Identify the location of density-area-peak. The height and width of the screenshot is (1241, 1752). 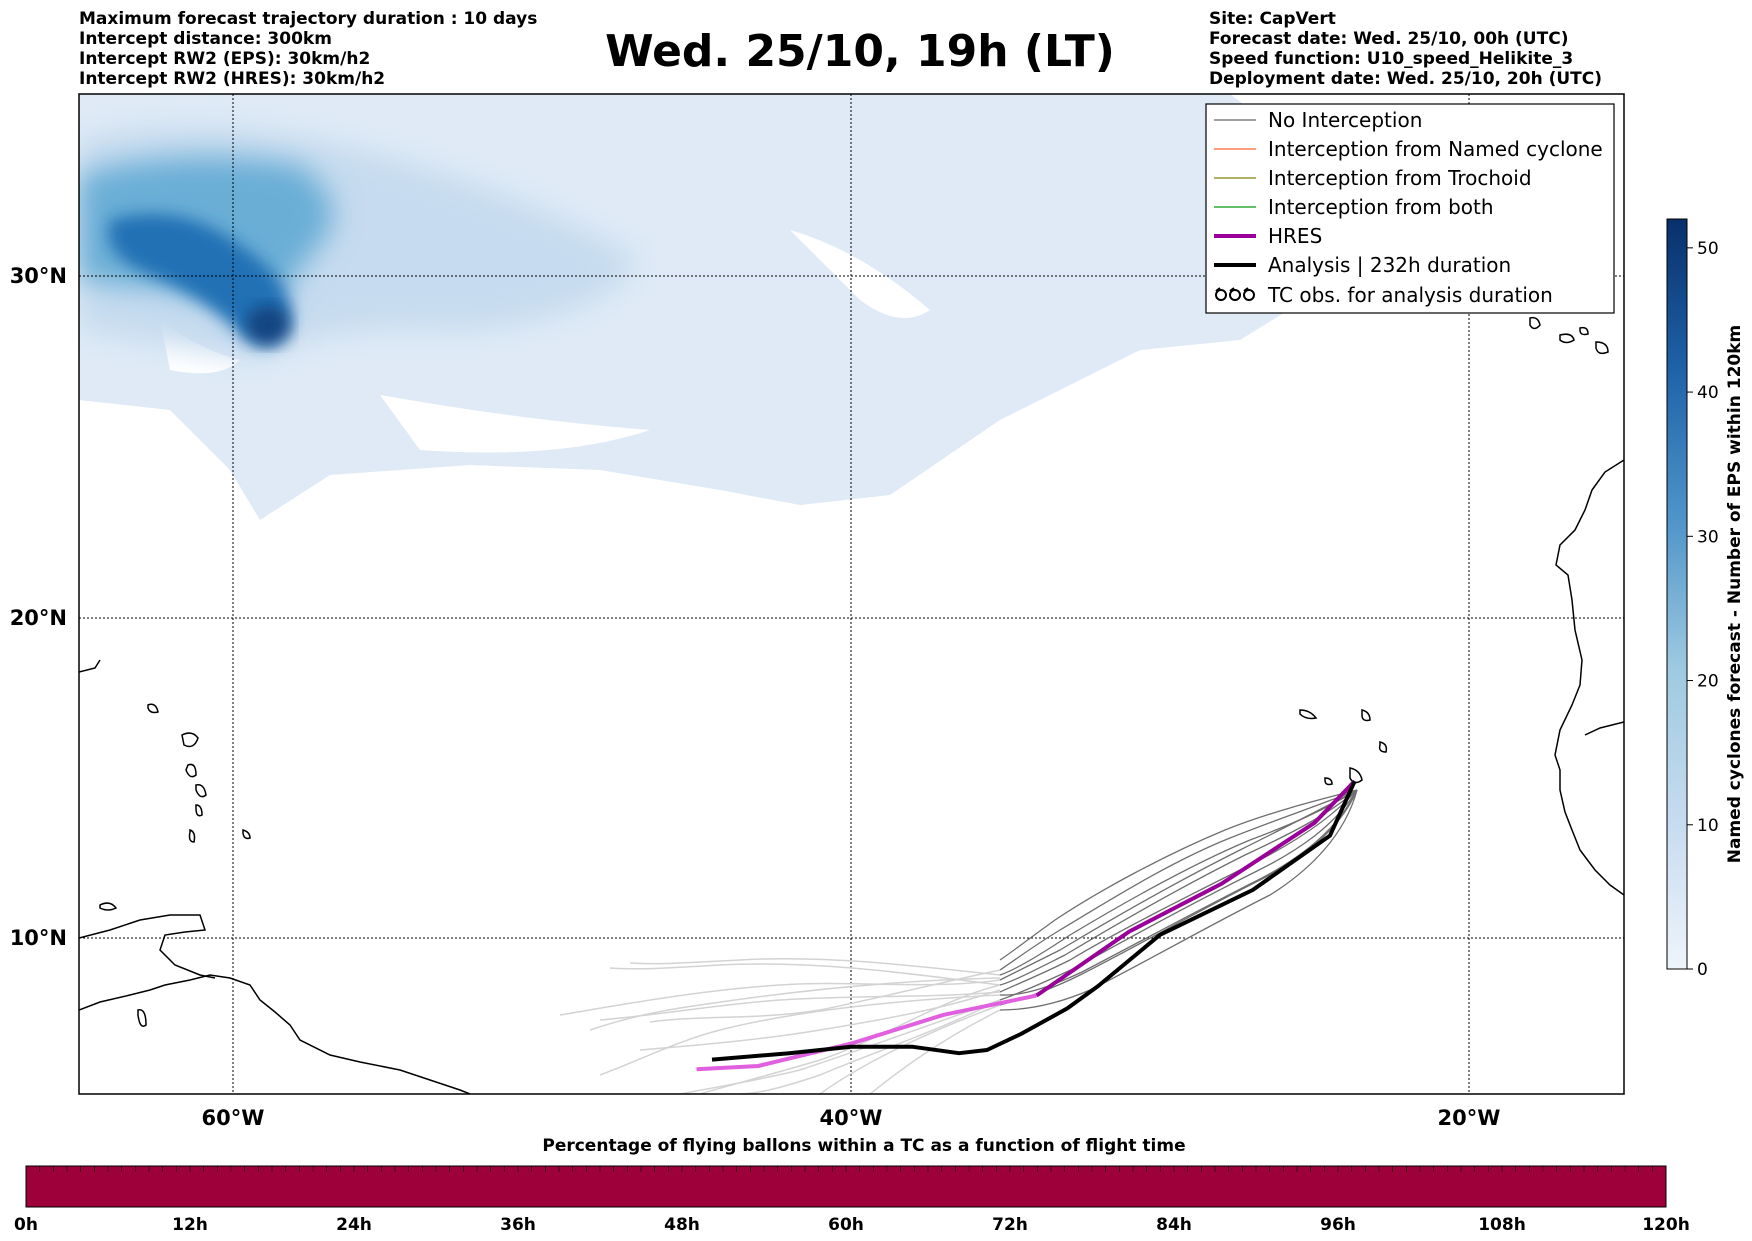
(268, 325).